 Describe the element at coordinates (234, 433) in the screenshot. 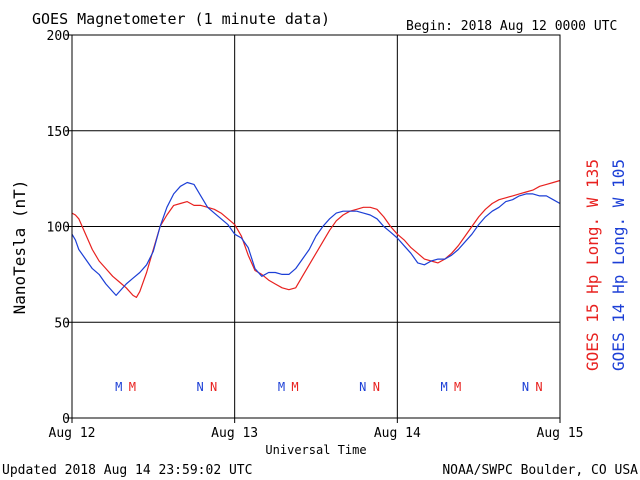

I see `x-tick-label: Aug 13` at that location.